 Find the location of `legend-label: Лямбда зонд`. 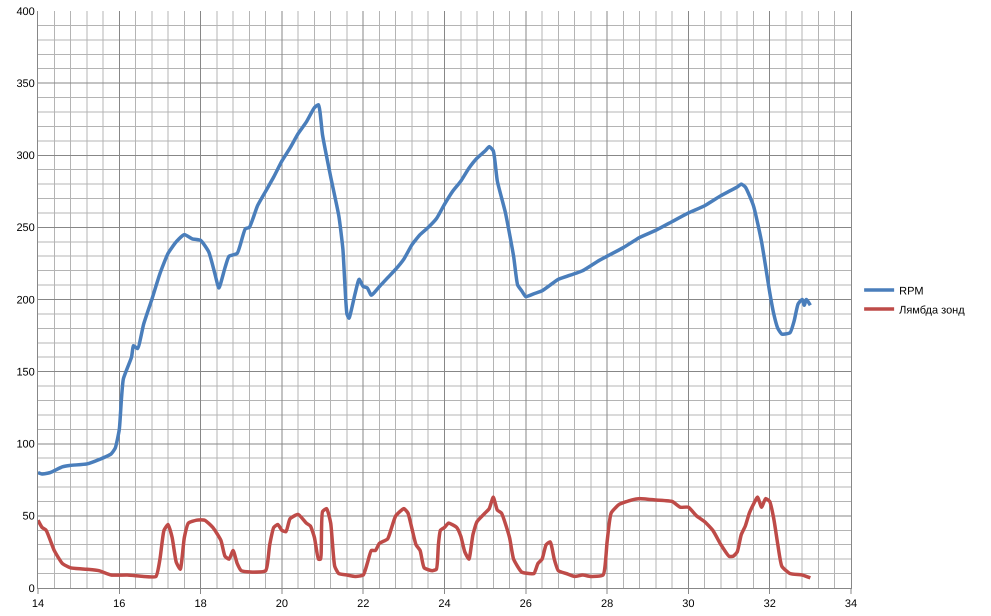

legend-label: Лямбда зонд is located at coordinates (932, 310).